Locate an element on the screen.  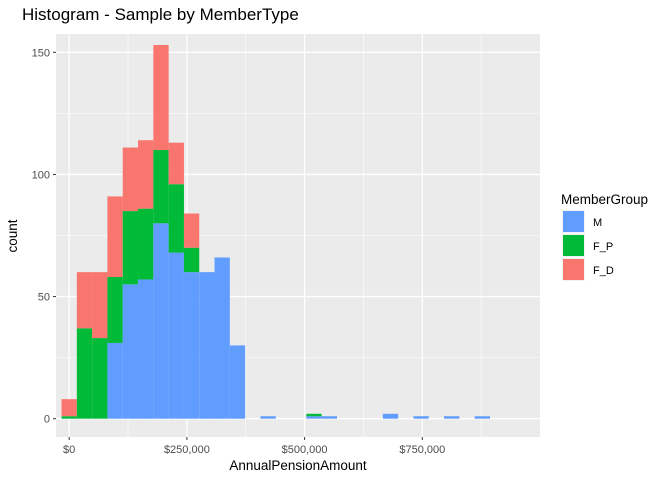
legend-swatch-f-d is located at coordinates (573, 269).